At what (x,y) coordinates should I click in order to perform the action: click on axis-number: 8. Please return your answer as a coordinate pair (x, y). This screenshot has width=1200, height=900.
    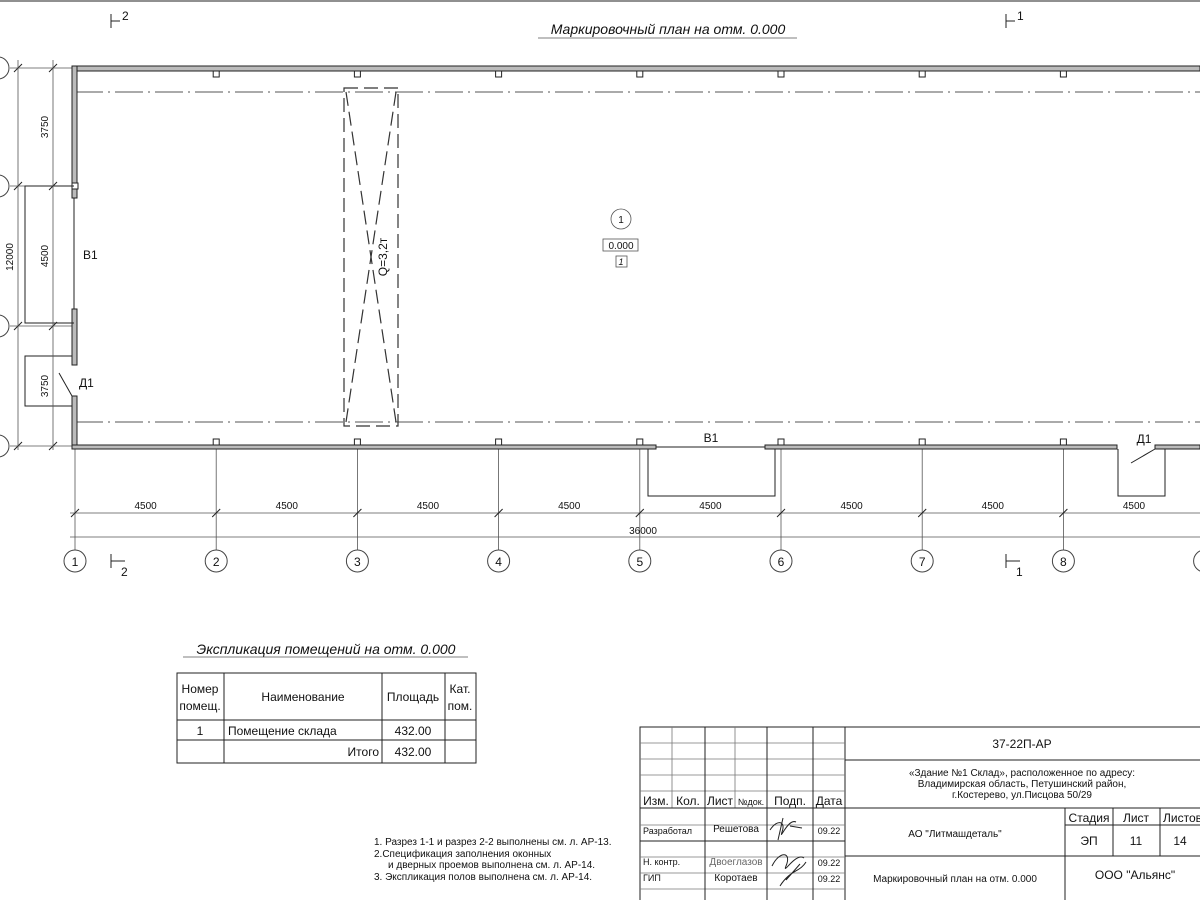
    Looking at the image, I should click on (1063, 562).